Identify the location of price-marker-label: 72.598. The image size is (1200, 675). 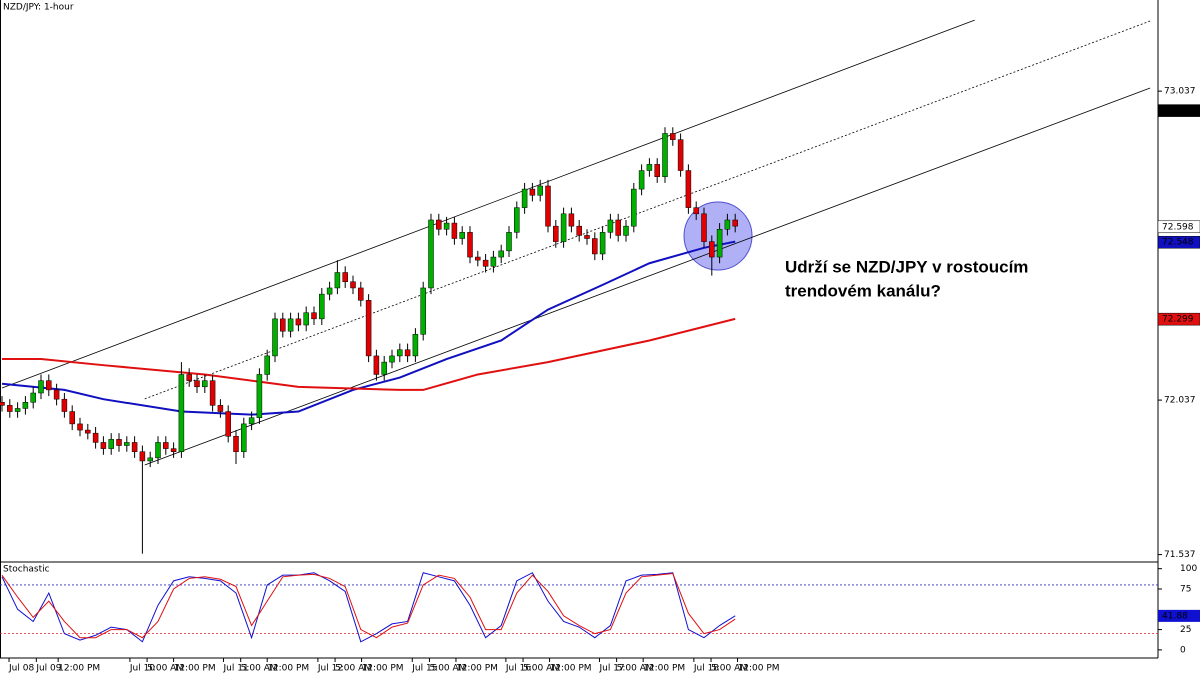
(1178, 227).